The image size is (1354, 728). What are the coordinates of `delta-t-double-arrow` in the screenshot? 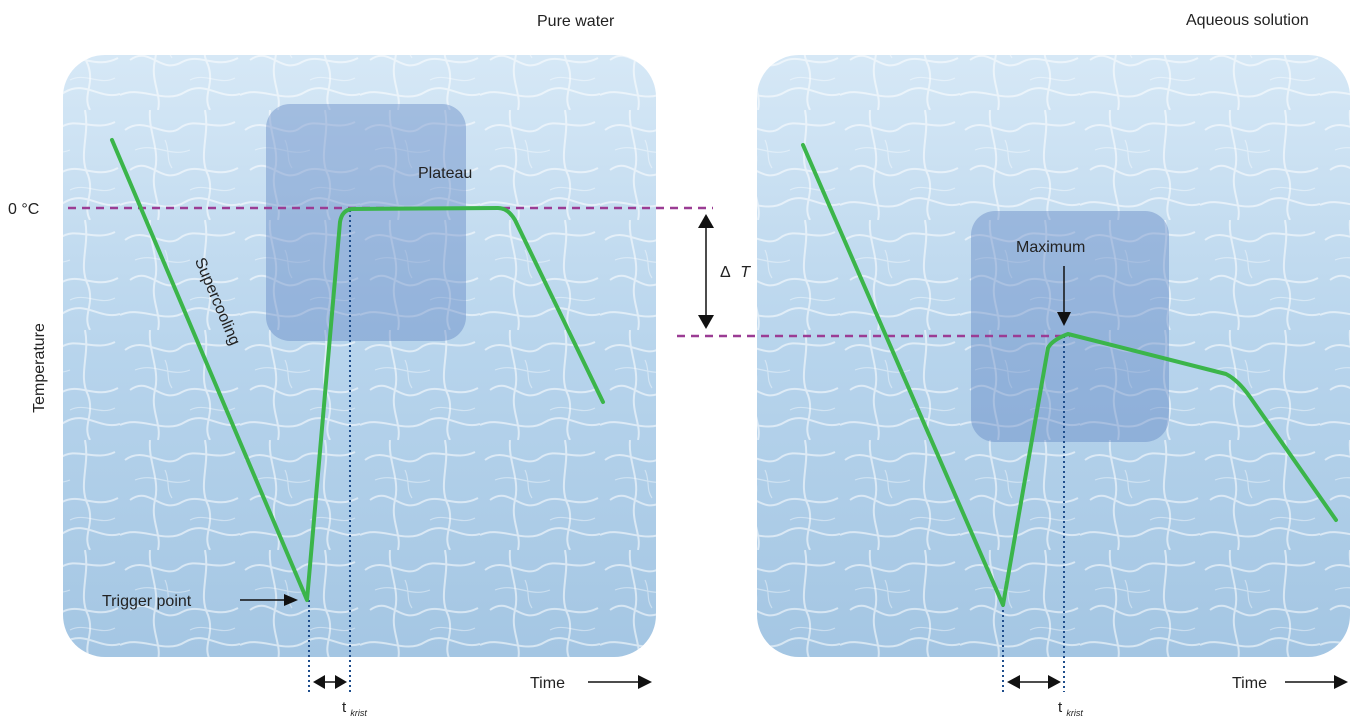 It's located at (706, 271).